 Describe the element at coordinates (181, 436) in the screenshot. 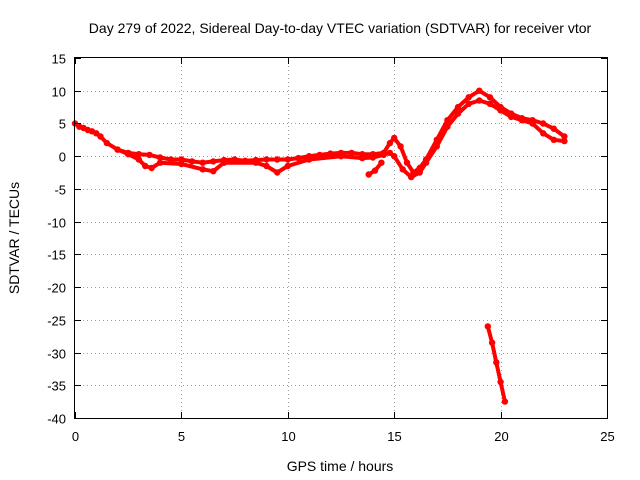

I see `x-tick-label: 5` at that location.